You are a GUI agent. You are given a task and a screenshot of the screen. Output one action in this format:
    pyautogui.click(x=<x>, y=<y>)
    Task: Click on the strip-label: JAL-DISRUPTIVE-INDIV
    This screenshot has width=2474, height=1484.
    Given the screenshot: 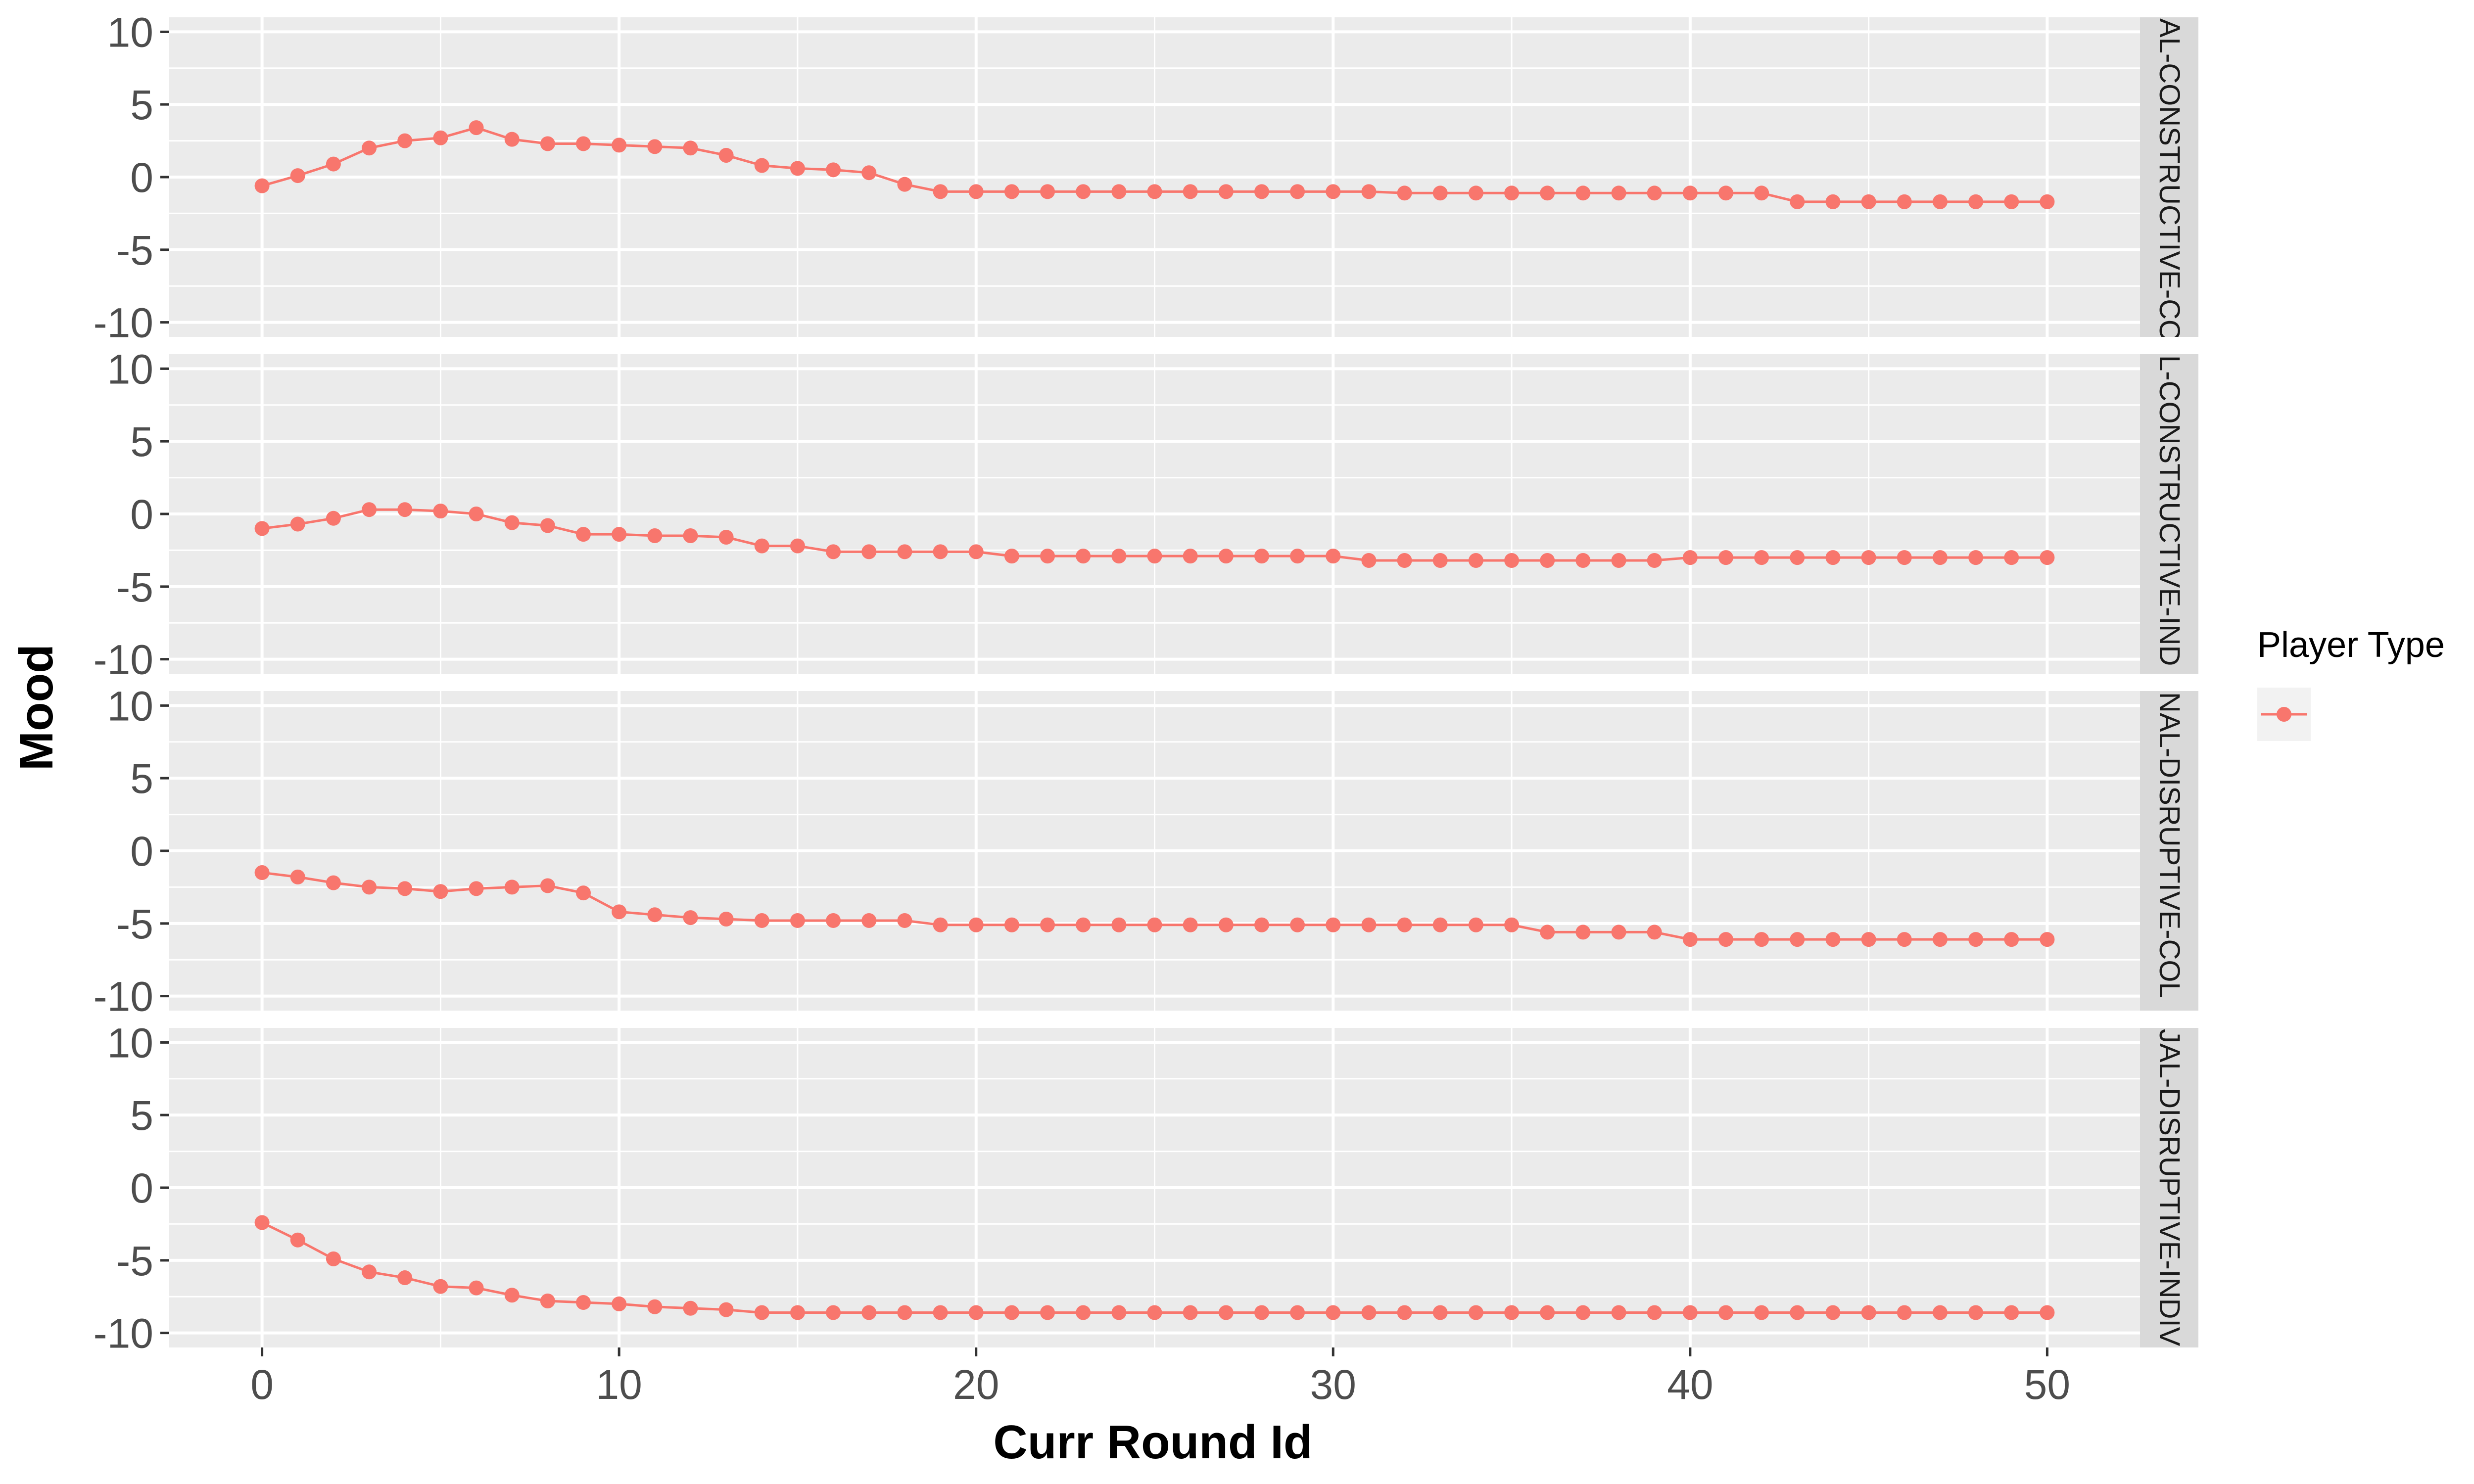 What is the action you would take?
    pyautogui.click(x=2169, y=1187)
    